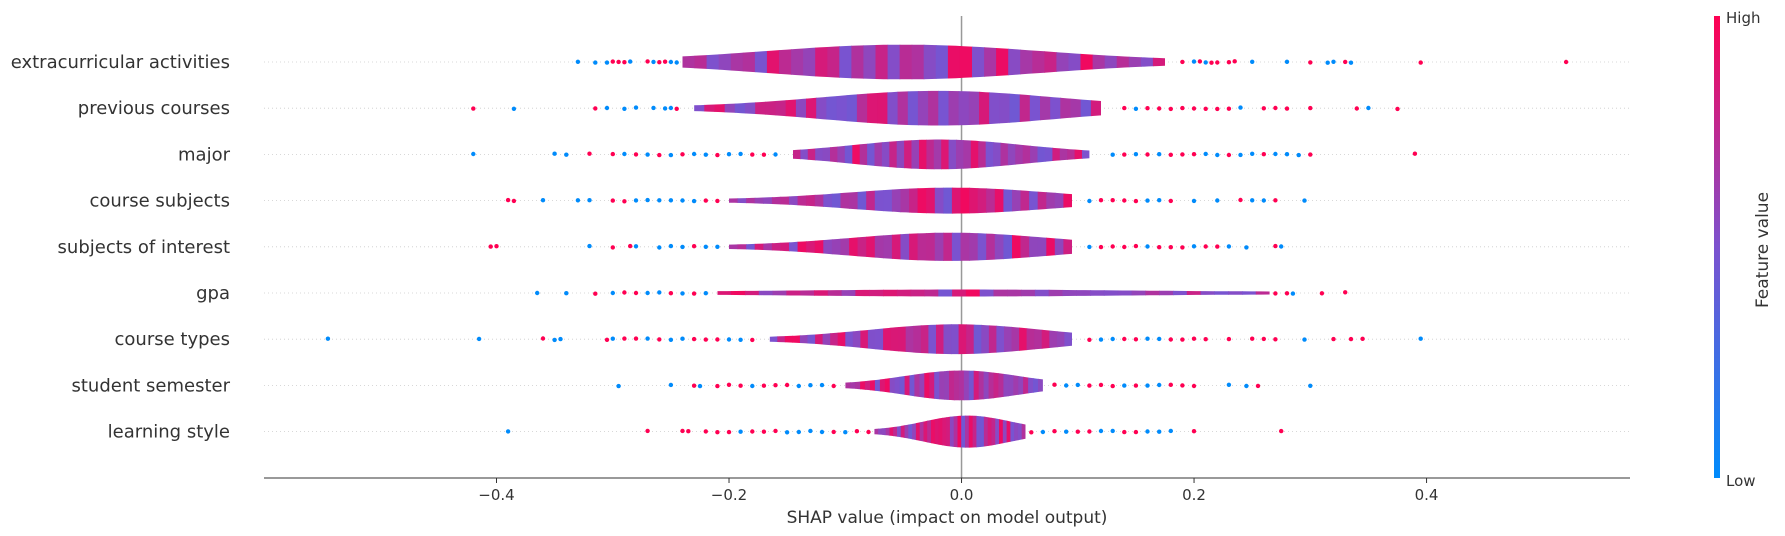 This screenshot has width=1785, height=536. Describe the element at coordinates (159, 201) in the screenshot. I see `feature-label: course subjects` at that location.